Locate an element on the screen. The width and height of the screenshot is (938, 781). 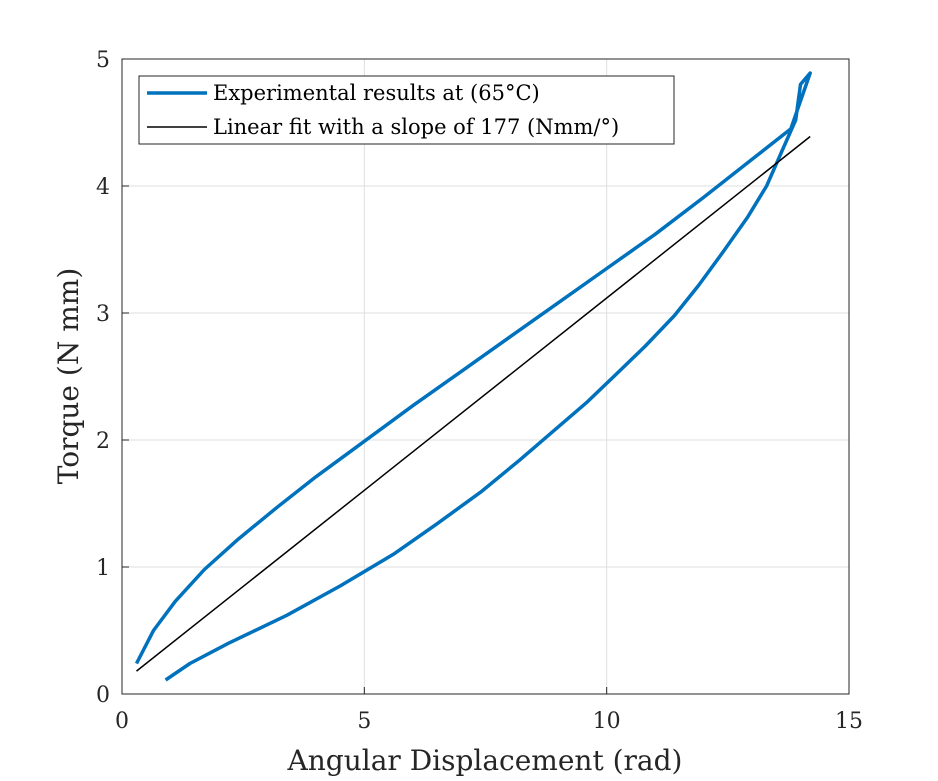
y-tick-label: 2 is located at coordinates (103, 441).